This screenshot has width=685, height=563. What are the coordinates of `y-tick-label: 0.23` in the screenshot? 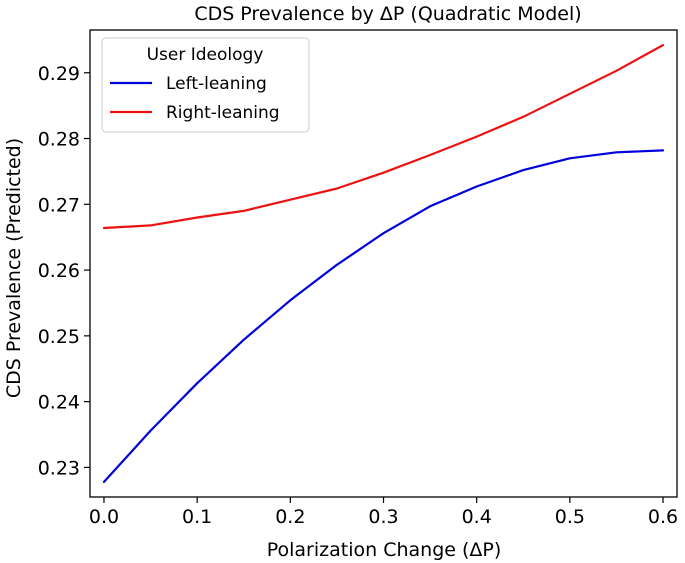 It's located at (59, 468).